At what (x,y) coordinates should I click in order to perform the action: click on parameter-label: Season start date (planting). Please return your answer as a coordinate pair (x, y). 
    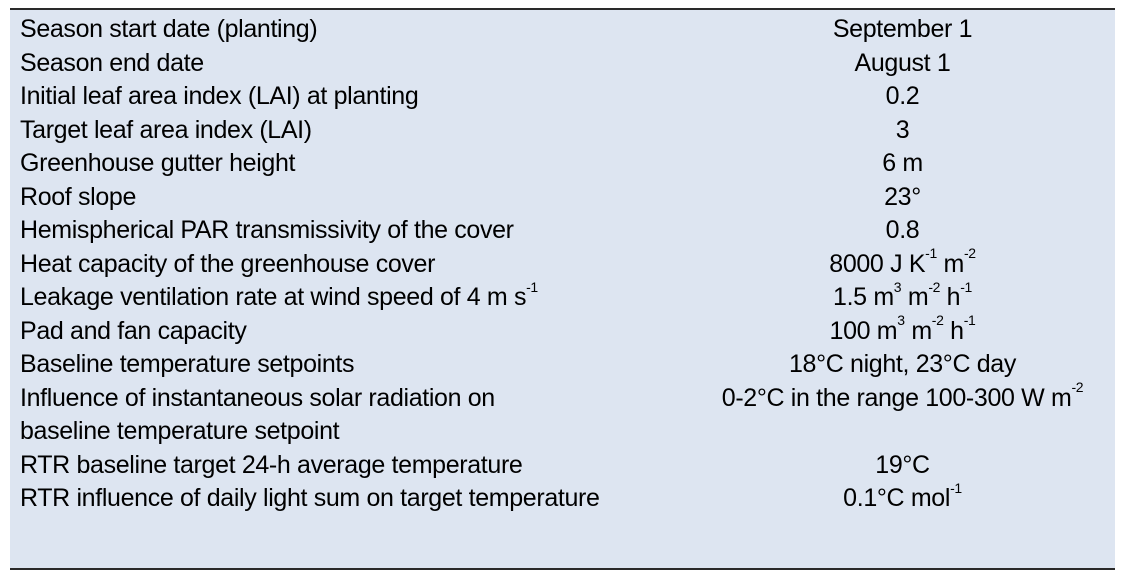
    Looking at the image, I should click on (169, 29).